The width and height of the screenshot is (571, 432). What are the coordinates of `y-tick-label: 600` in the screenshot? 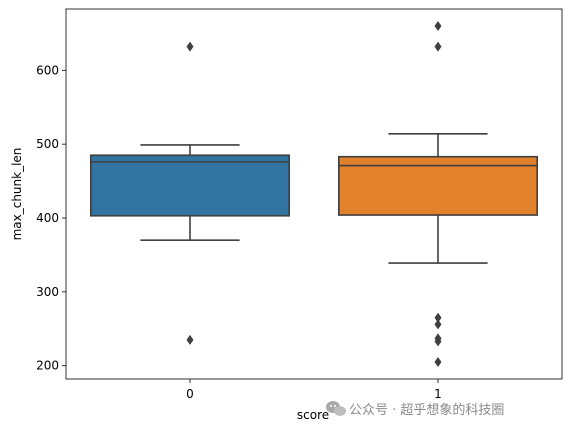 It's located at (47, 70).